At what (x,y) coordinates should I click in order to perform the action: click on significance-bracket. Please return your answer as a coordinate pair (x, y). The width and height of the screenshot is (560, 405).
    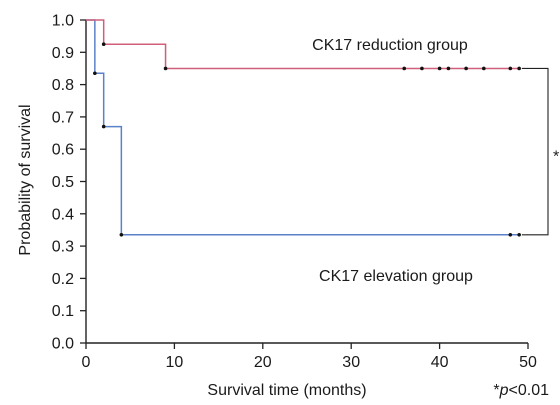
    Looking at the image, I should click on (535, 151).